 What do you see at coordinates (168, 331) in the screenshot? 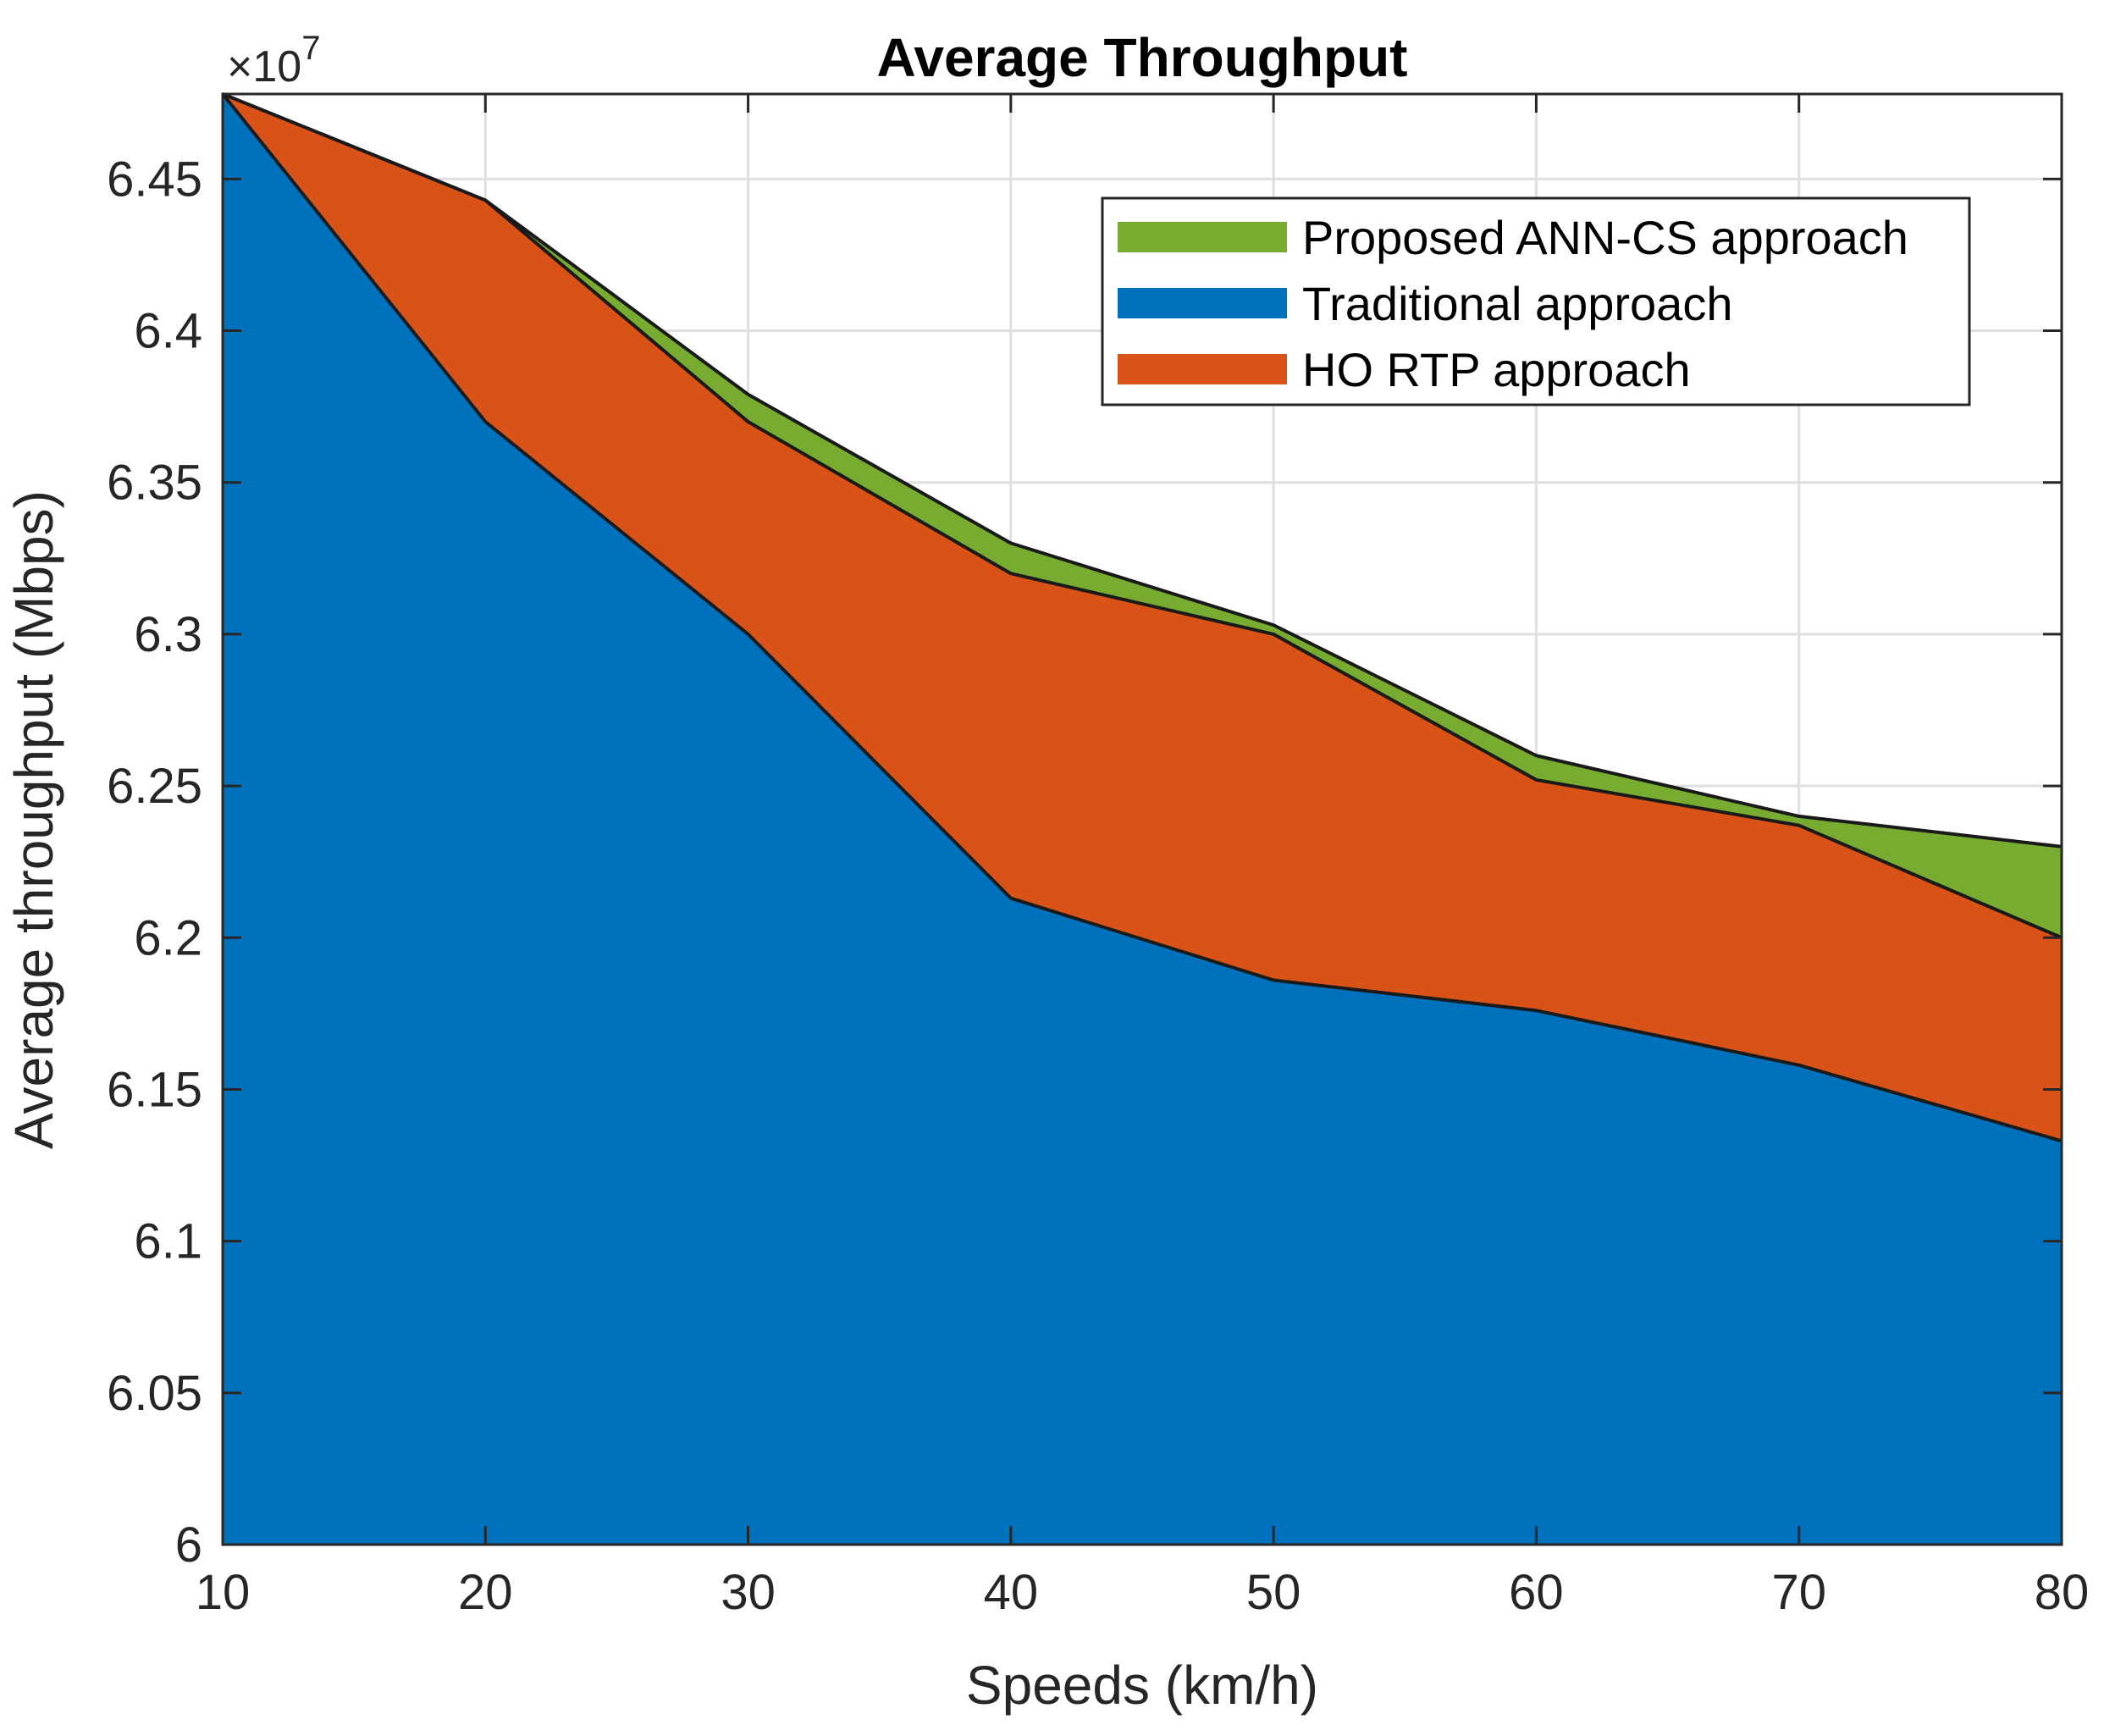
I see `y-tick-label: 6.4` at bounding box center [168, 331].